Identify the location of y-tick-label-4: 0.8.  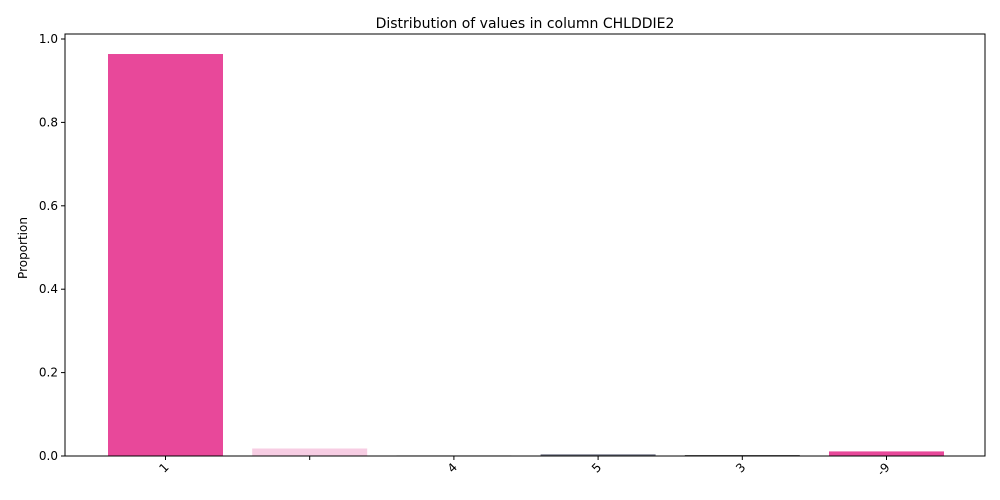
(48, 122).